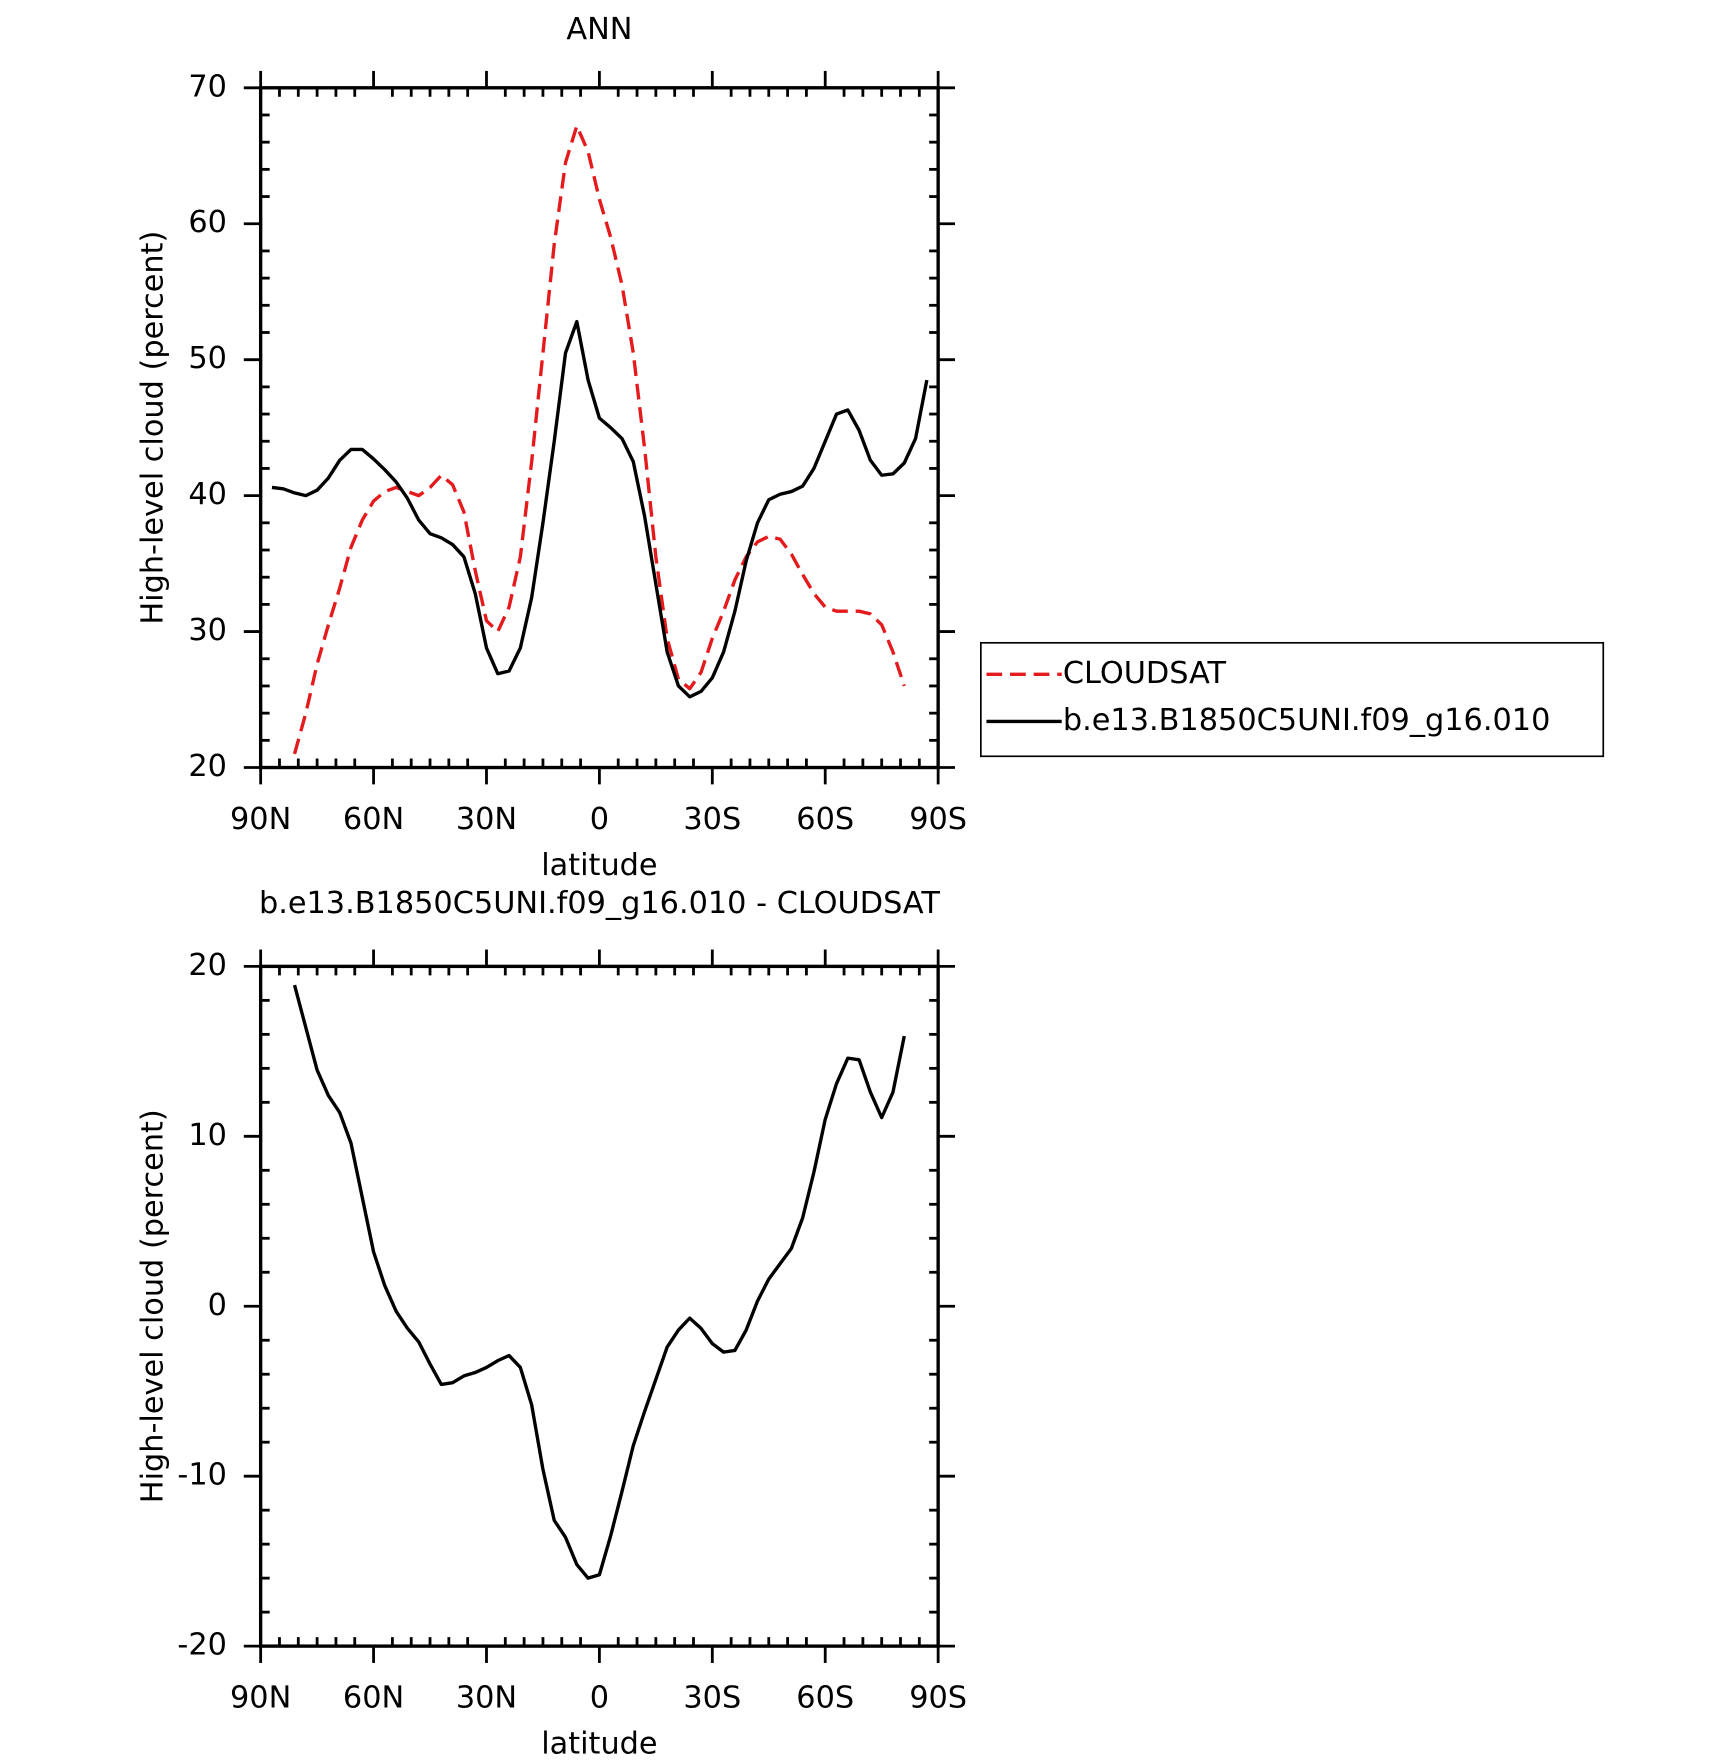 Image resolution: width=1710 pixels, height=1762 pixels. What do you see at coordinates (207, 86) in the screenshot?
I see `y-tick-label: 70` at bounding box center [207, 86].